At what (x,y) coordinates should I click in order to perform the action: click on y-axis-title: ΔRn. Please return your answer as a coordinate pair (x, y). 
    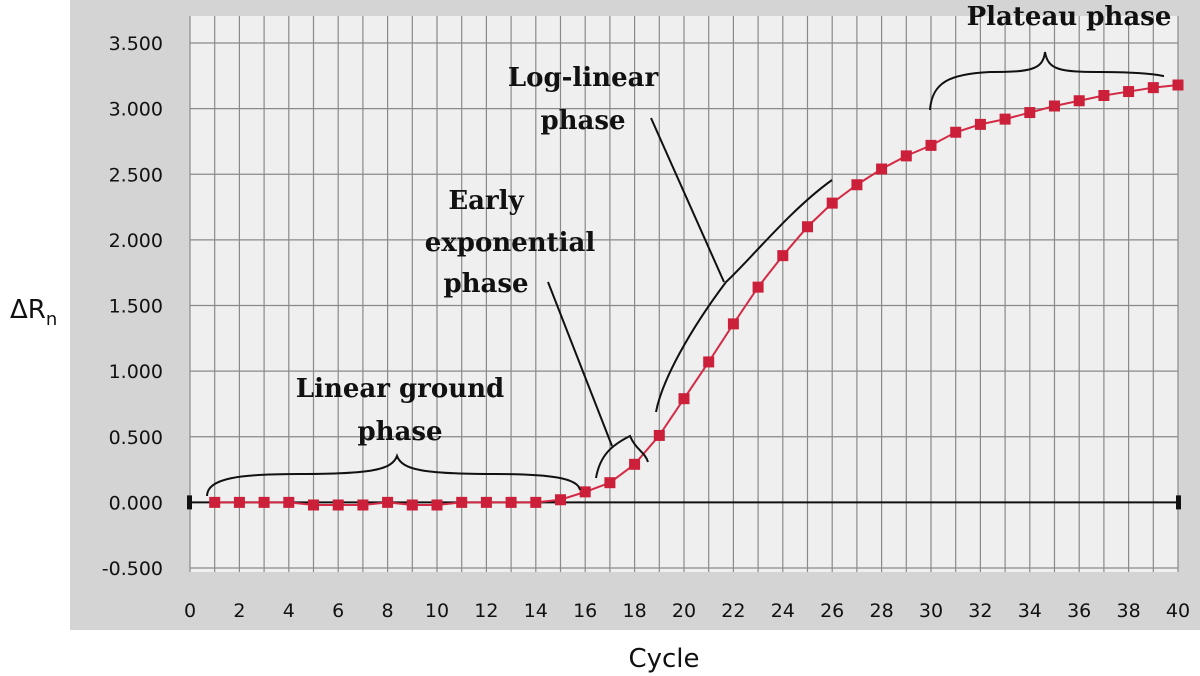
    Looking at the image, I should click on (33, 312).